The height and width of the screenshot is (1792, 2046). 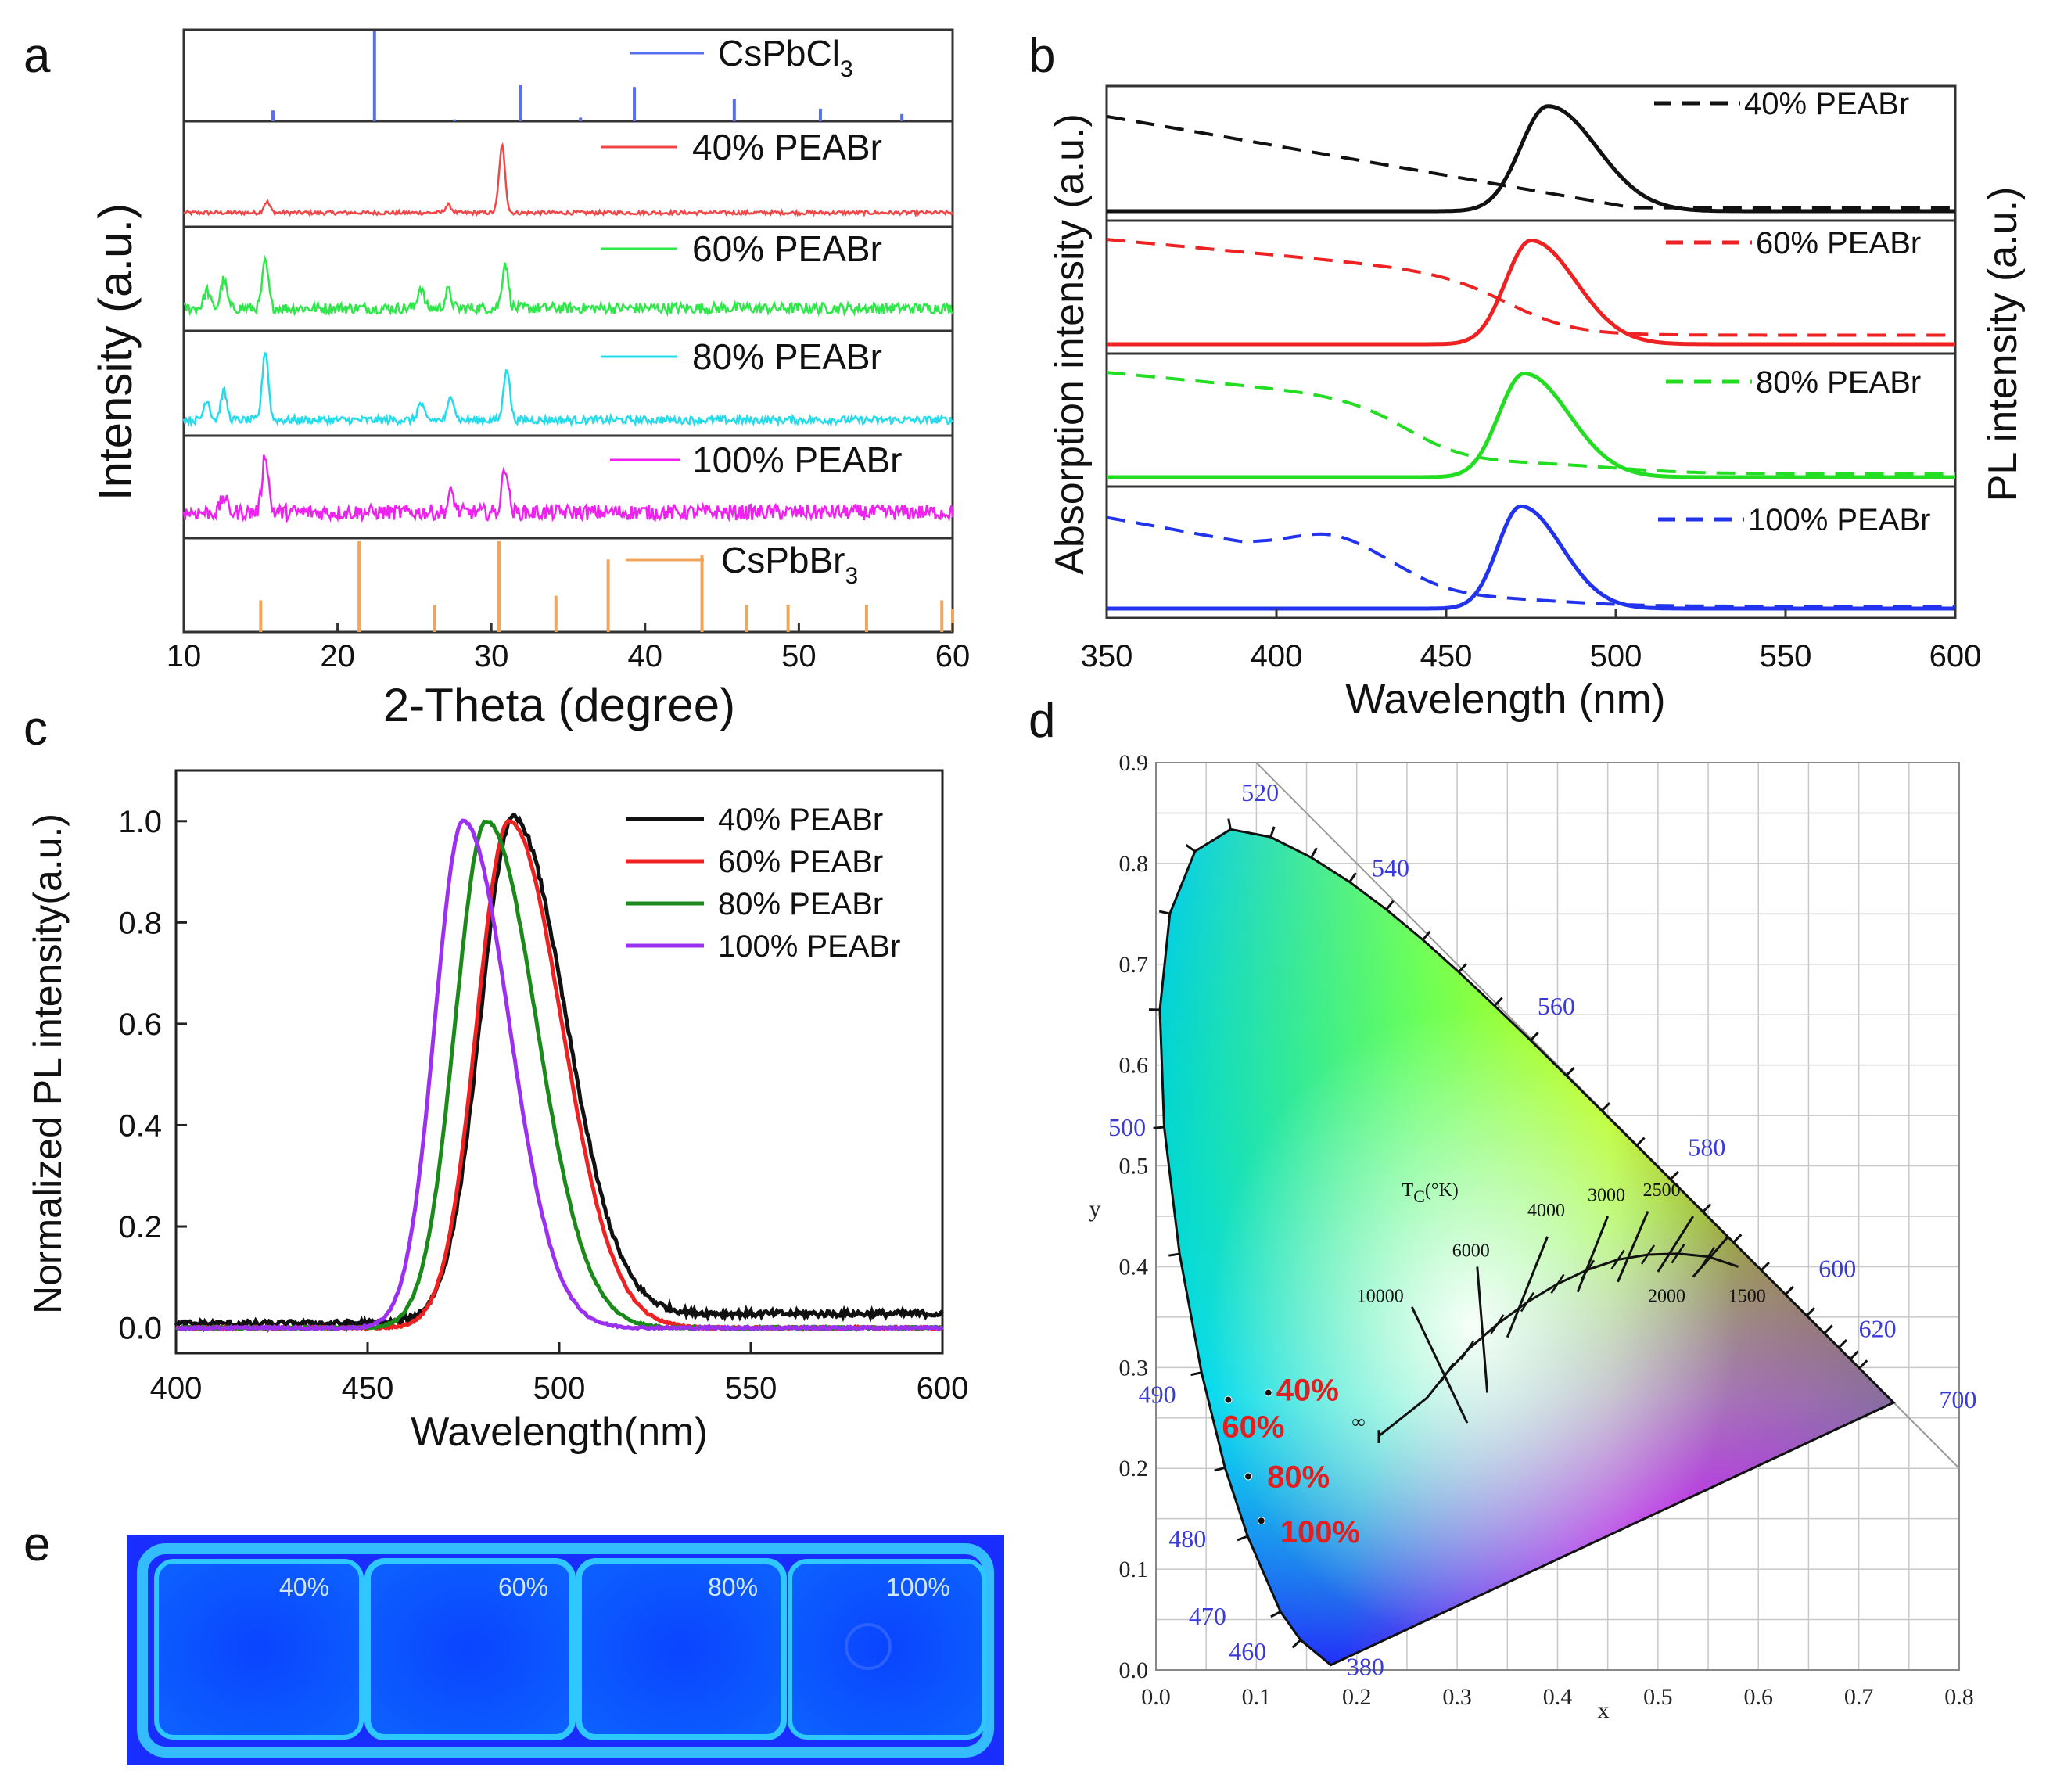 I want to click on cie-wavelength-label: 540, so click(x=1390, y=868).